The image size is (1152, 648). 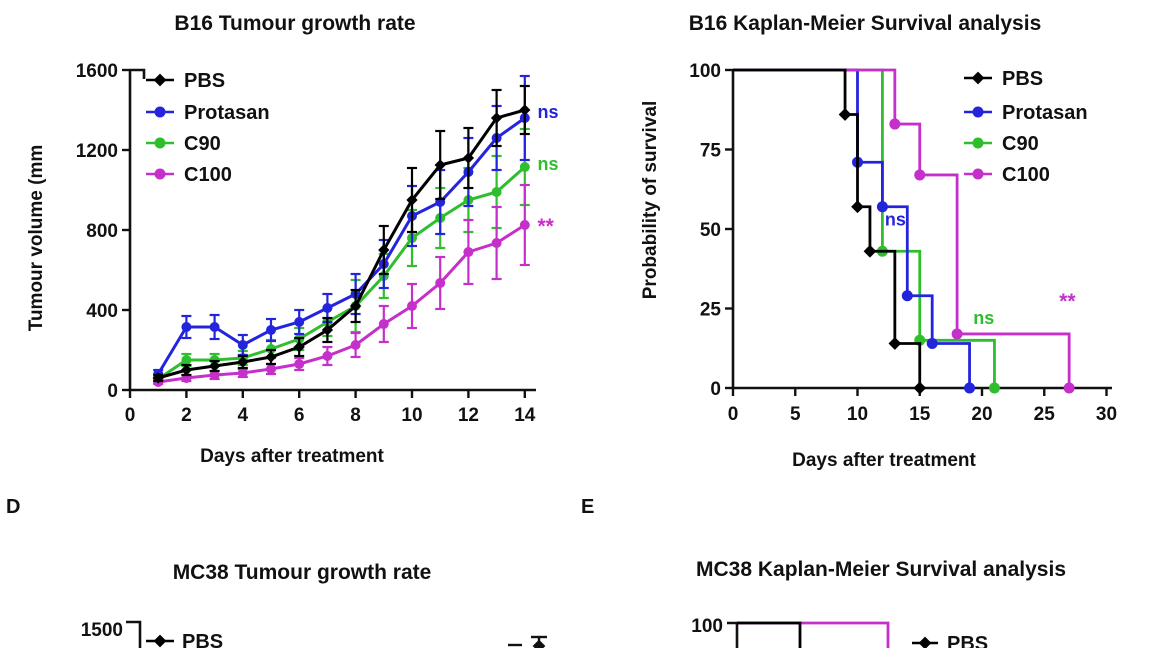 What do you see at coordinates (112, 391) in the screenshot?
I see `y-tick-label: 0` at bounding box center [112, 391].